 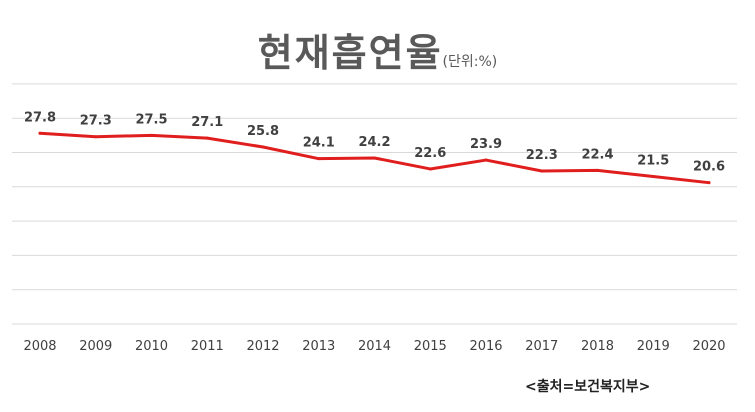 What do you see at coordinates (597, 154) in the screenshot?
I see `data-label: 22.4` at bounding box center [597, 154].